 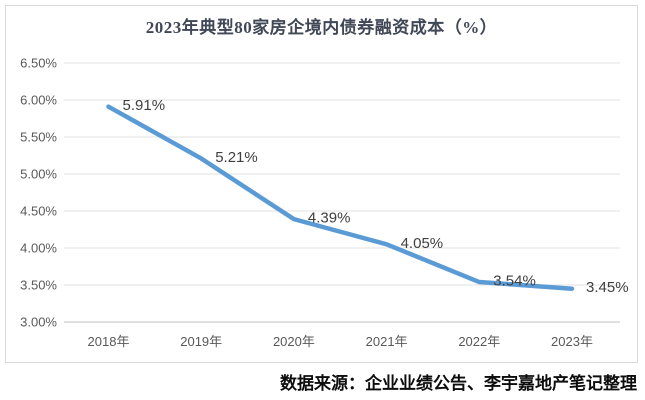 What do you see at coordinates (479, 341) in the screenshot?
I see `x-axis-tick-label: 2022年` at bounding box center [479, 341].